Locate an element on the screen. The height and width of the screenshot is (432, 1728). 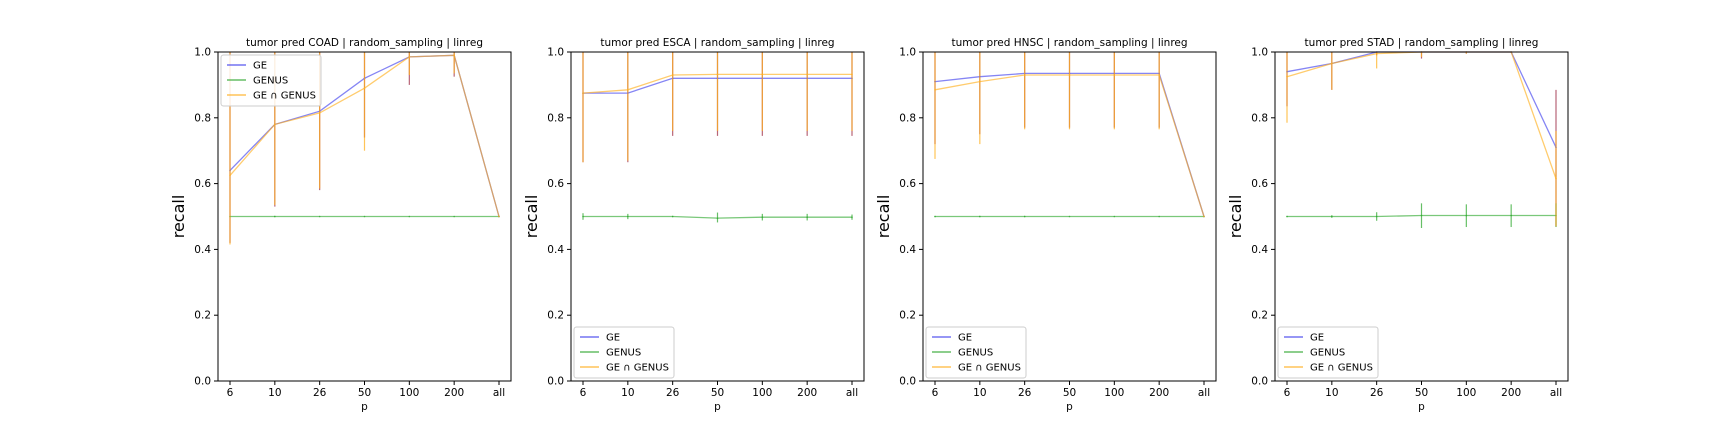
legend-box is located at coordinates (976, 352).